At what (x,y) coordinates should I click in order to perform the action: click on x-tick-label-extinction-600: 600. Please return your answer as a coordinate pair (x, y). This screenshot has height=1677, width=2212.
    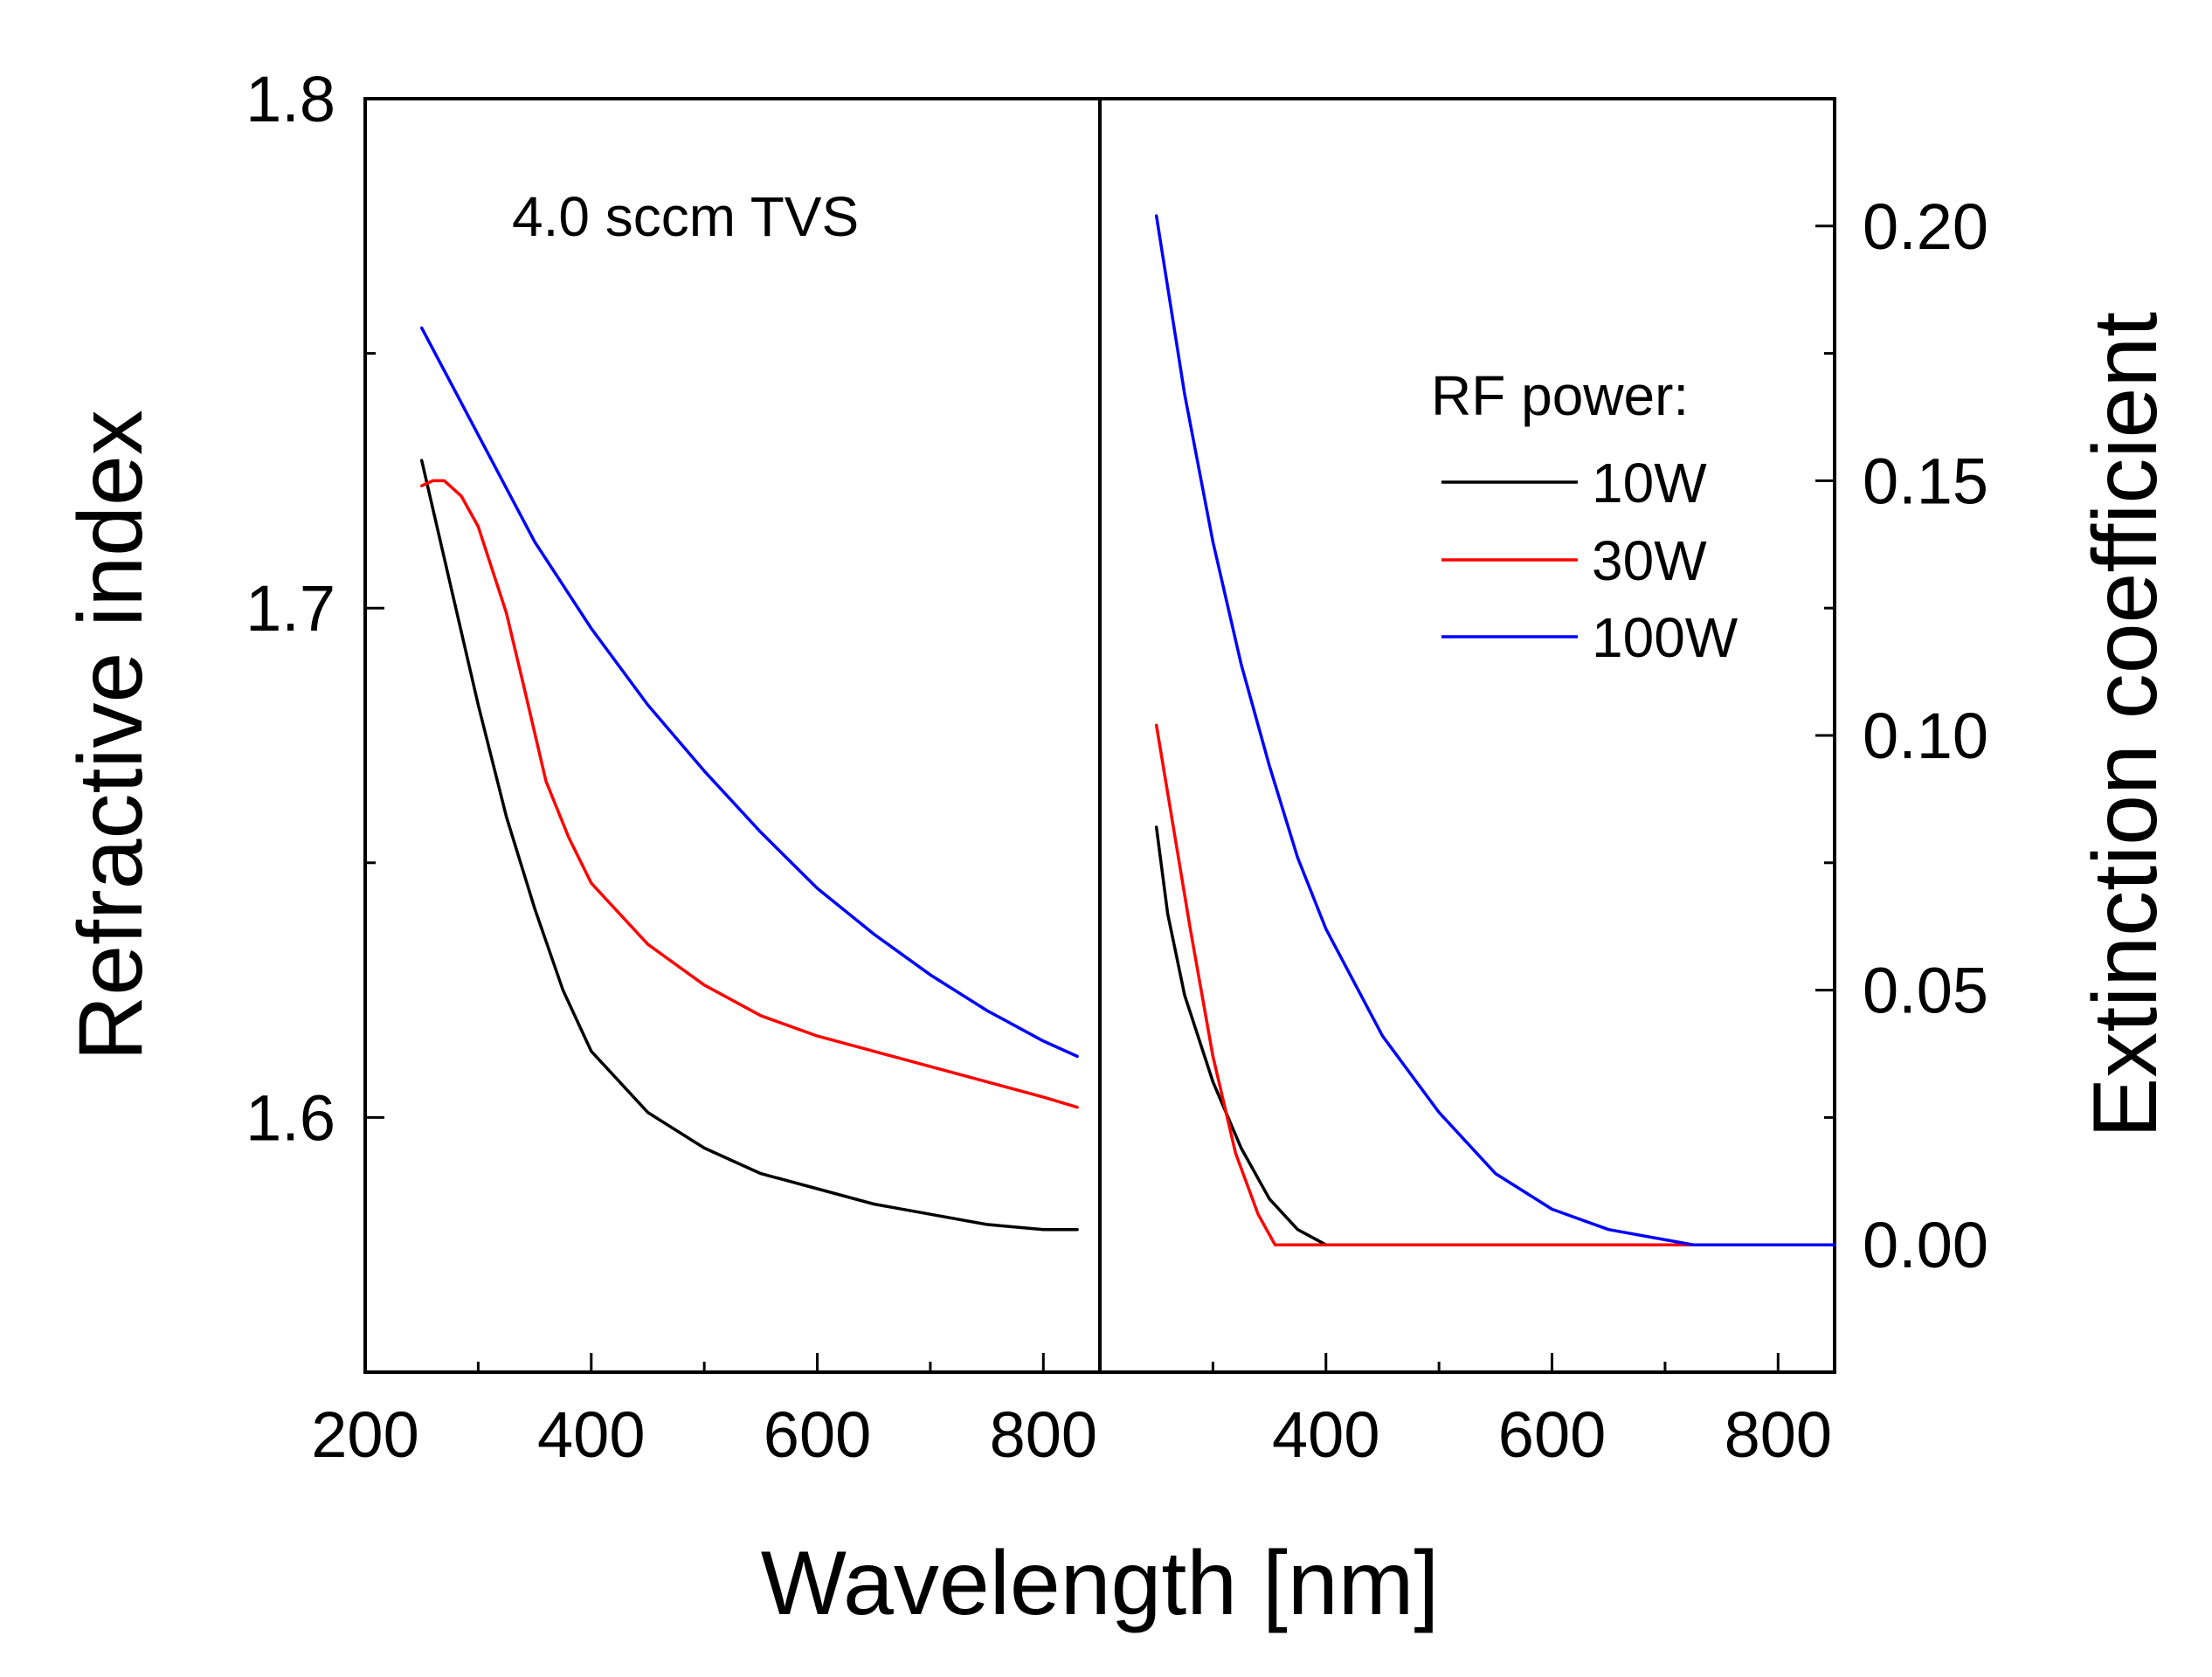
    Looking at the image, I should click on (1552, 1434).